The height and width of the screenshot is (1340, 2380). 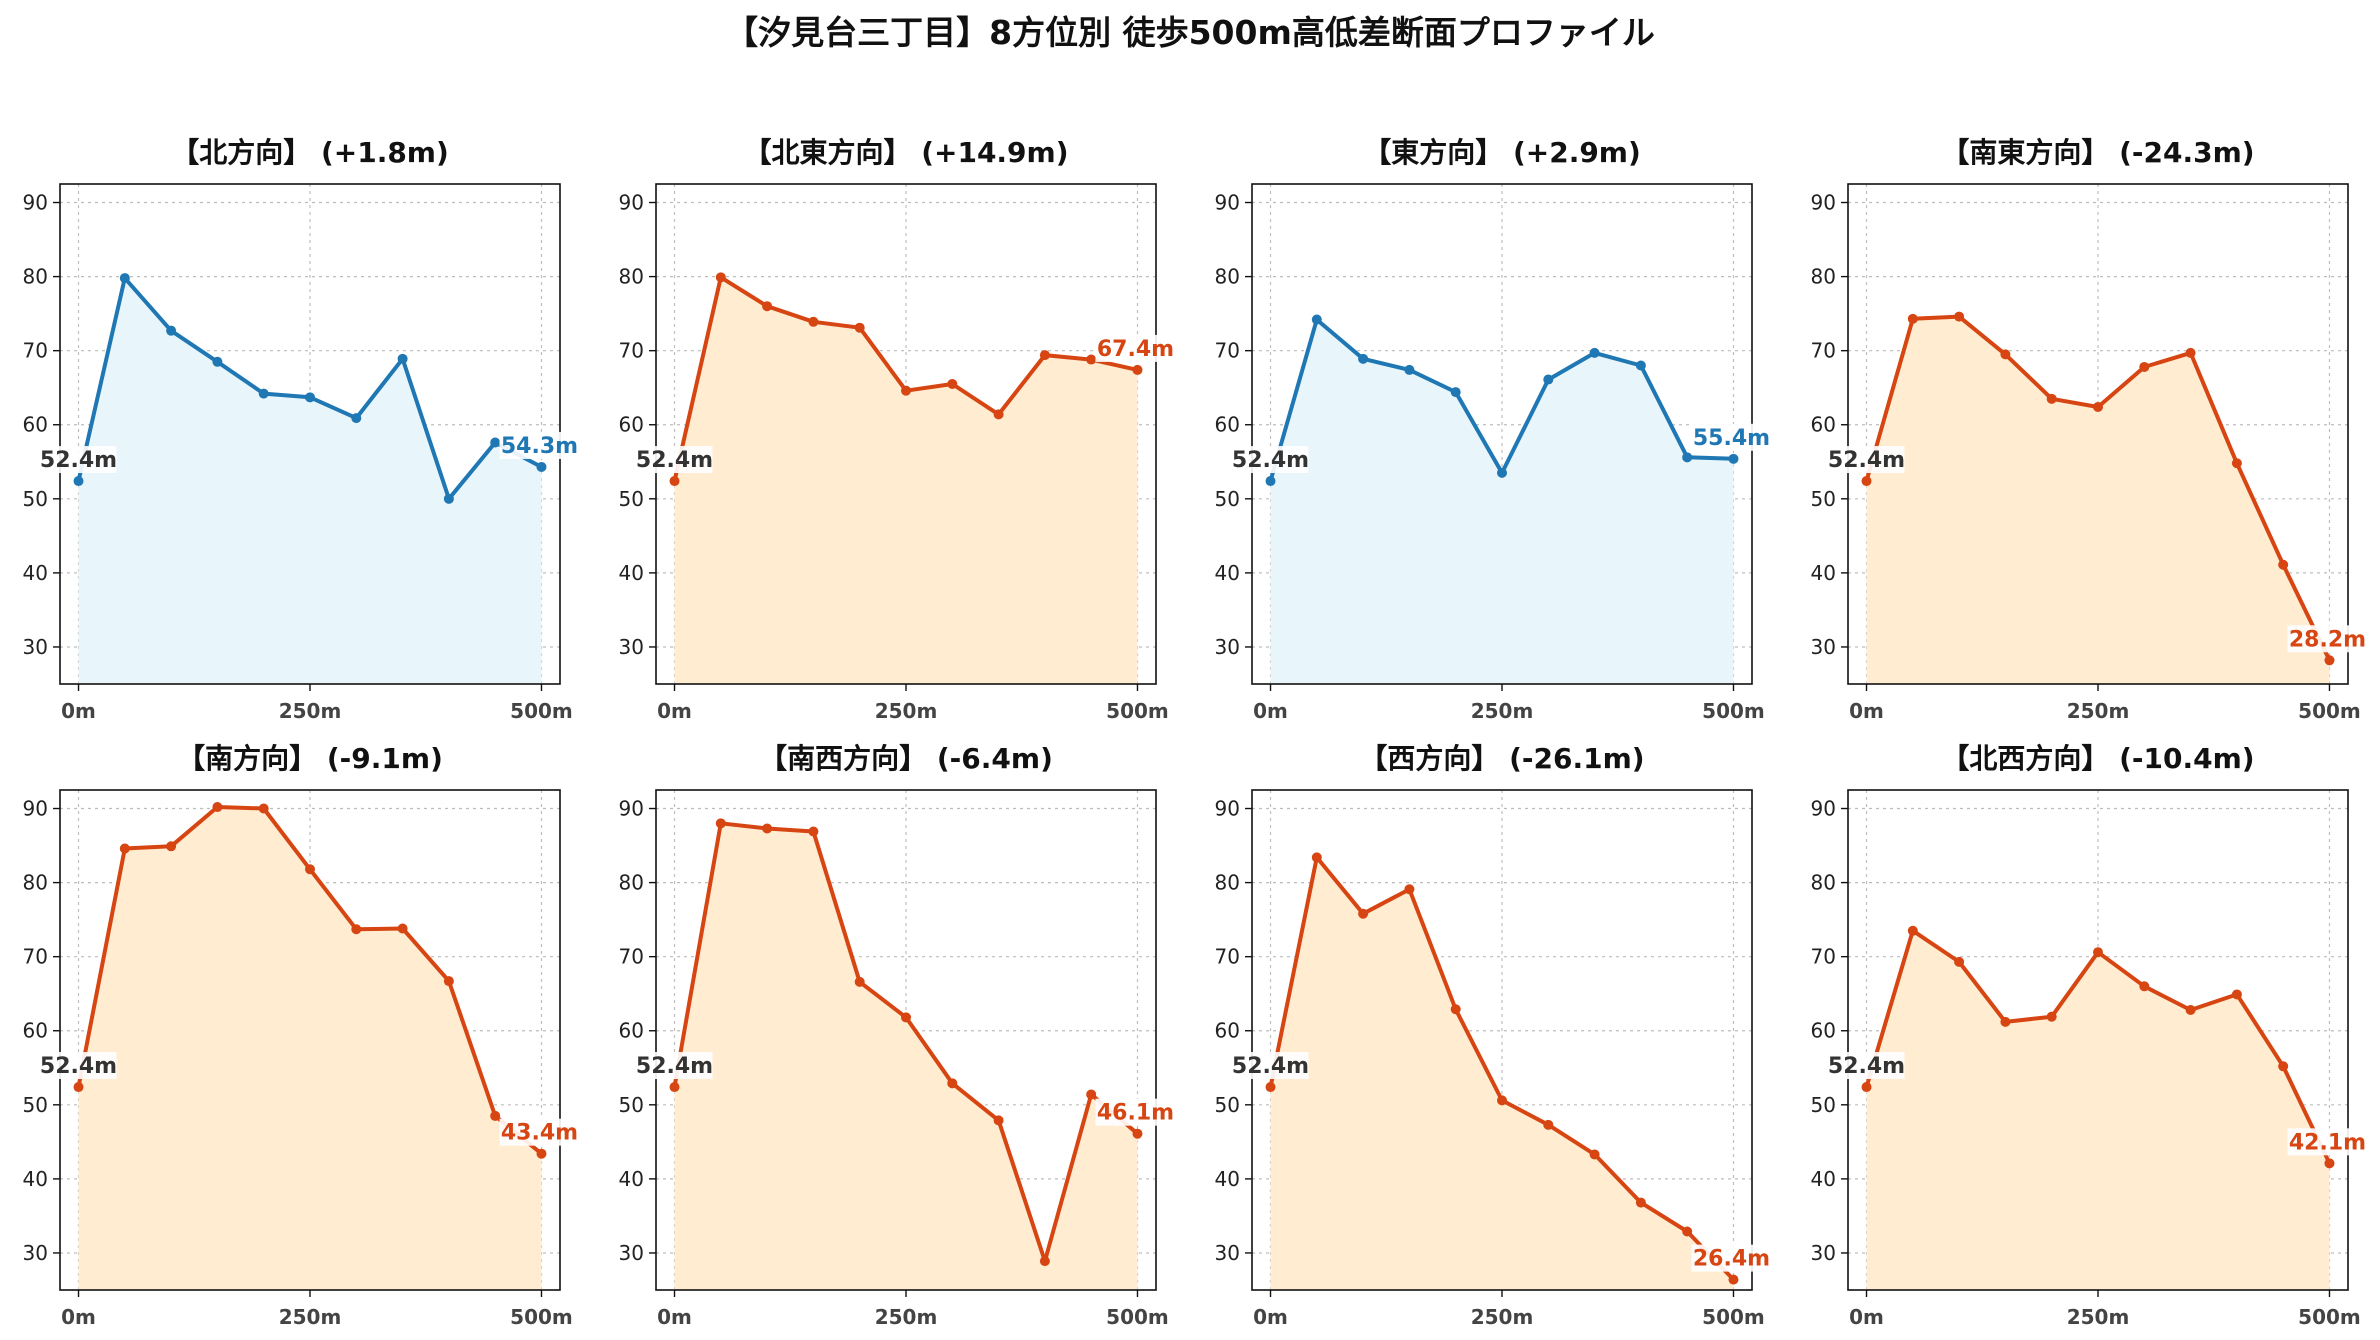 What do you see at coordinates (541, 1317) in the screenshot?
I see `x-tick-label: 500m` at bounding box center [541, 1317].